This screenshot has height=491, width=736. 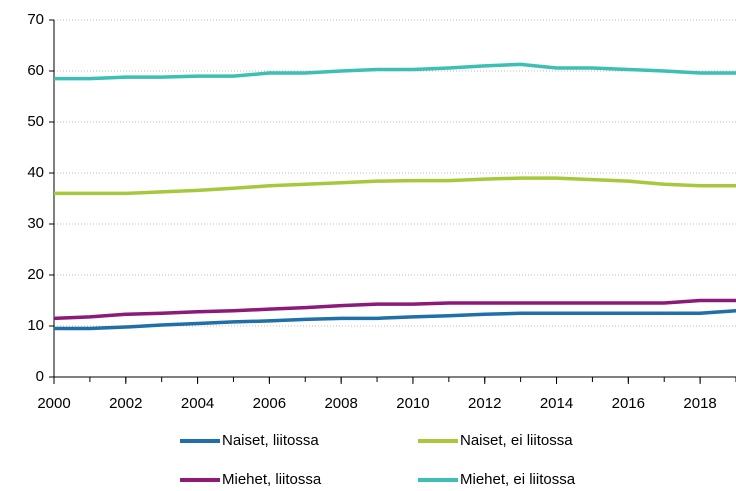 What do you see at coordinates (699, 403) in the screenshot?
I see `x-tick-label: 2018` at bounding box center [699, 403].